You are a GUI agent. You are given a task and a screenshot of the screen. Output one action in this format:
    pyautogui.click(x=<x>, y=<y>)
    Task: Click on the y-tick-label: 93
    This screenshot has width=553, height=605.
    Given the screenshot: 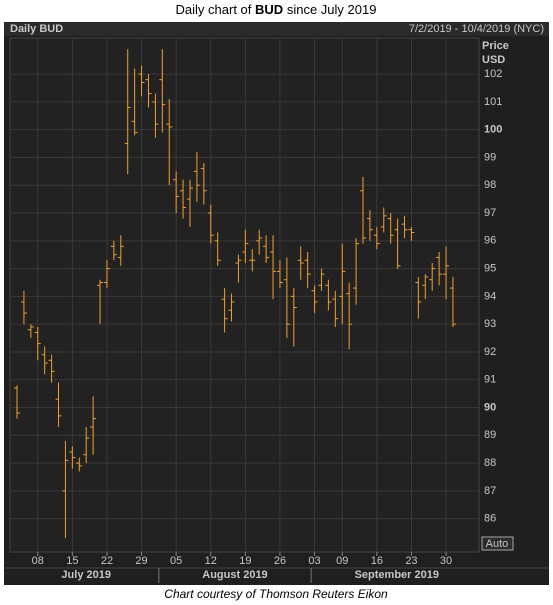 What is the action you would take?
    pyautogui.click(x=490, y=324)
    